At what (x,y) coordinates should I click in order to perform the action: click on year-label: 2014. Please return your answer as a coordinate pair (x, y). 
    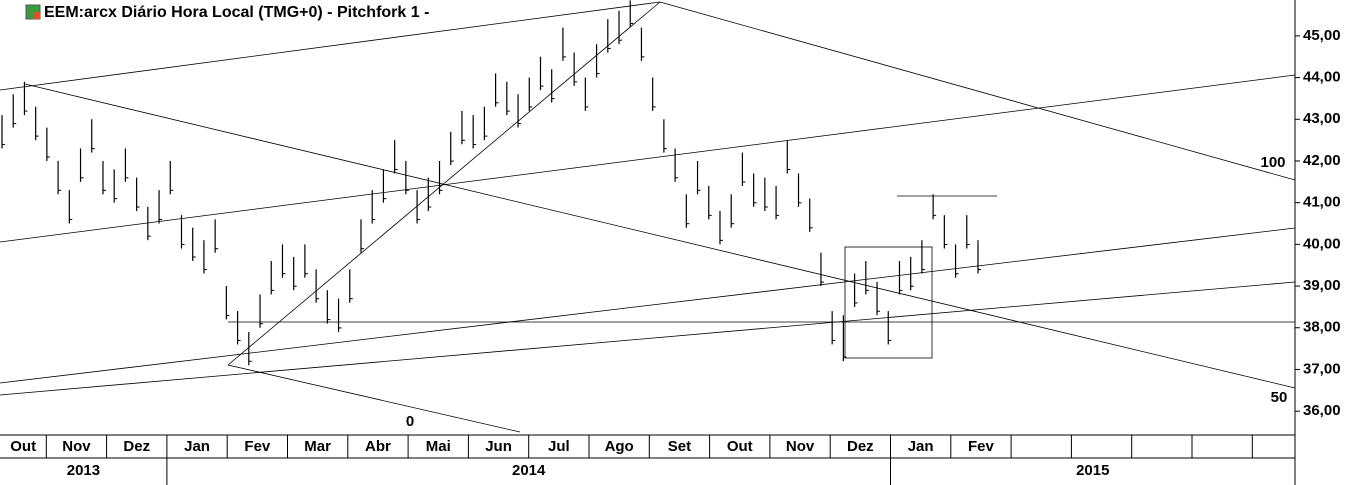
    Looking at the image, I should click on (529, 470).